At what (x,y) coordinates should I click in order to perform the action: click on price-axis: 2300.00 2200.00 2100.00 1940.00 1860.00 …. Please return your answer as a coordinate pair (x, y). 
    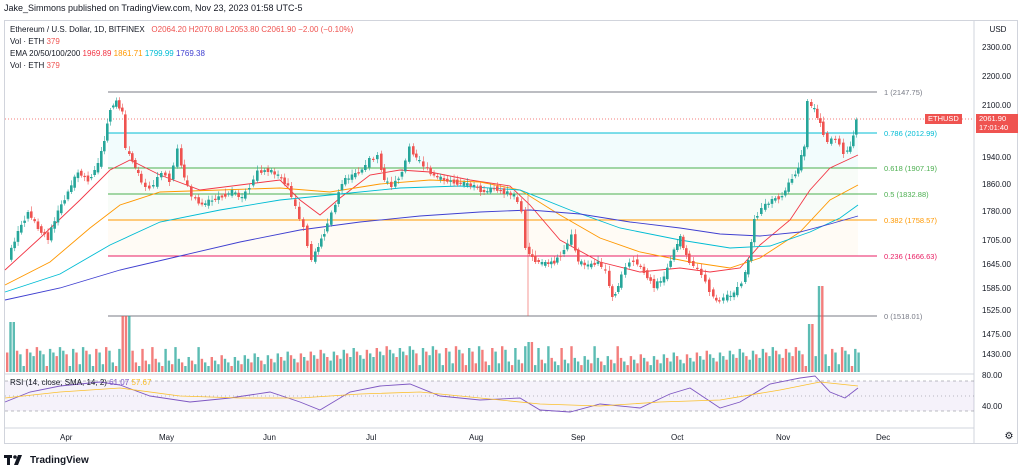
    Looking at the image, I should click on (996, 201).